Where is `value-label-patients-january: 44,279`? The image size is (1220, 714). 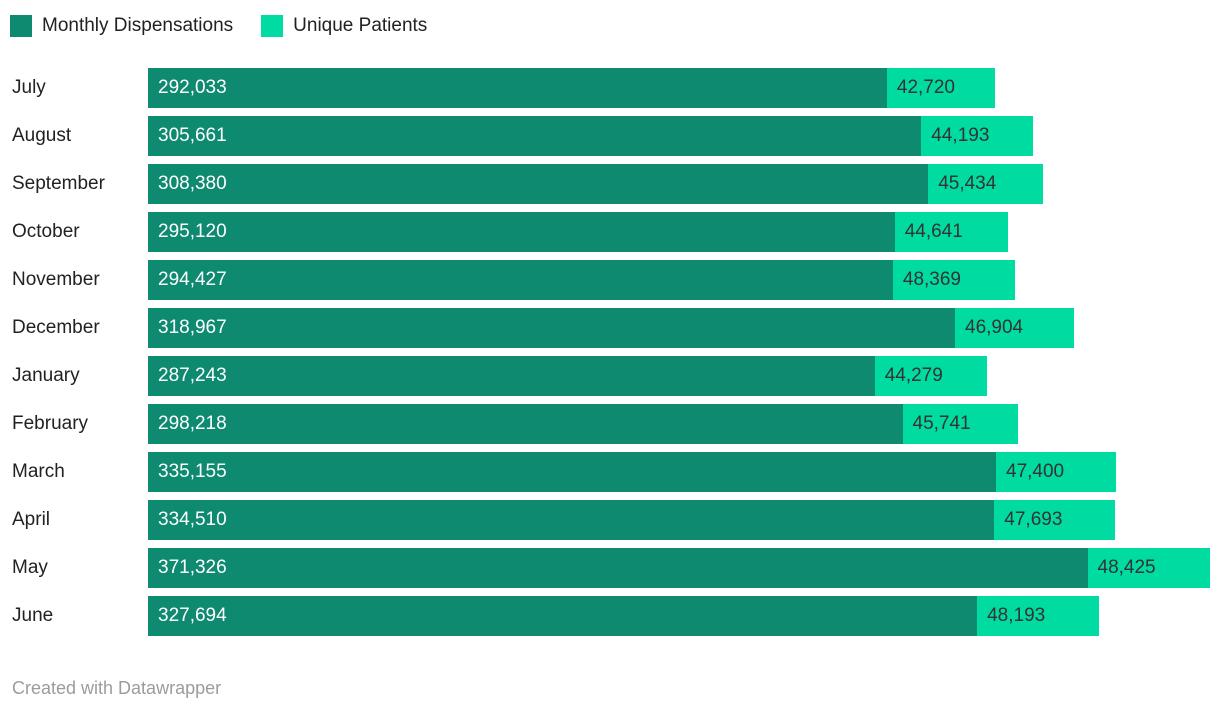
value-label-patients-january: 44,279 is located at coordinates (913, 375).